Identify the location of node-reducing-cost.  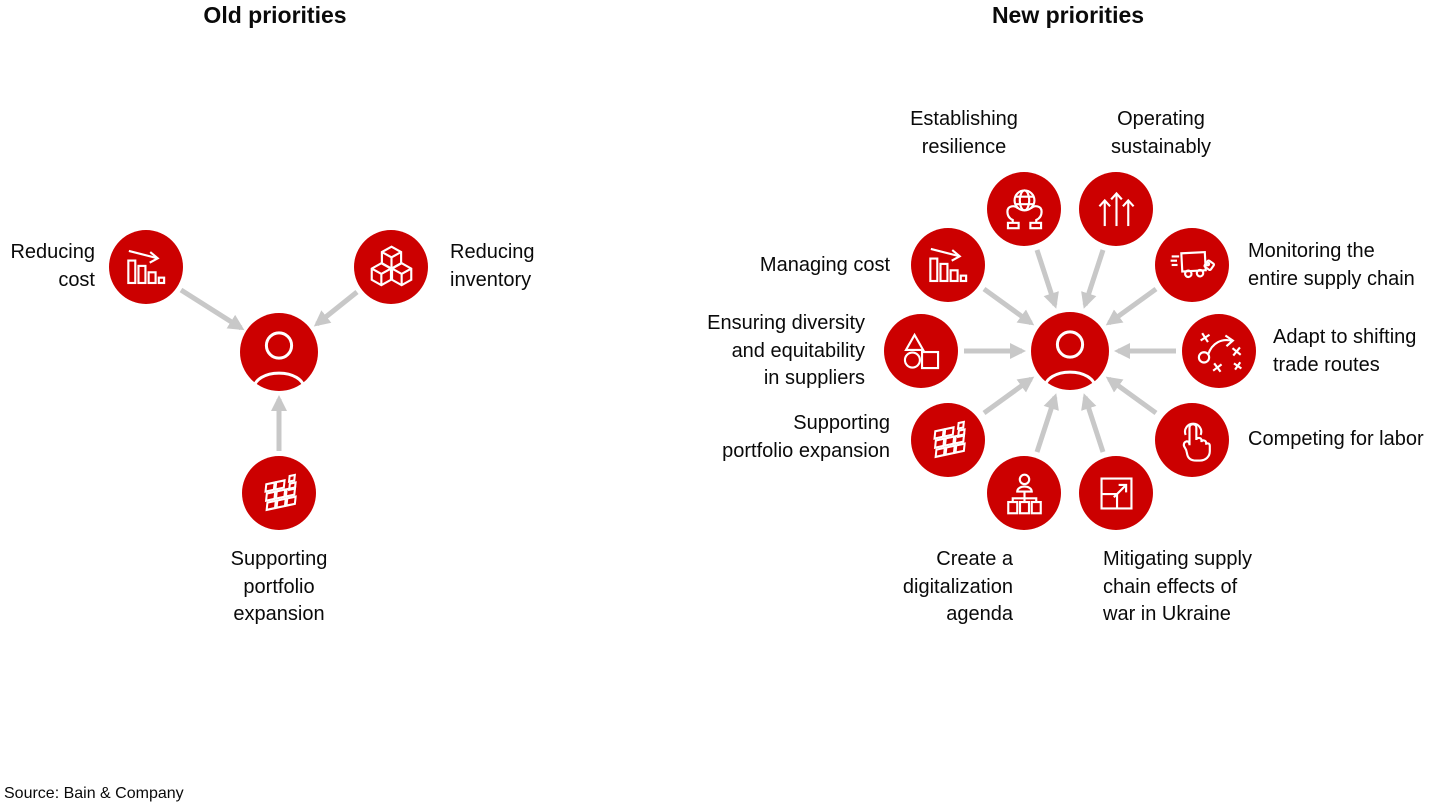
(146, 267).